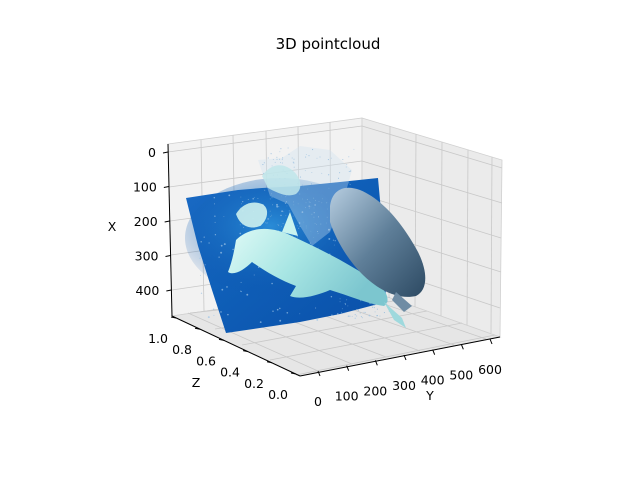 The width and height of the screenshot is (640, 480). Describe the element at coordinates (375, 390) in the screenshot. I see `y-axis-tick-label: 200` at that location.